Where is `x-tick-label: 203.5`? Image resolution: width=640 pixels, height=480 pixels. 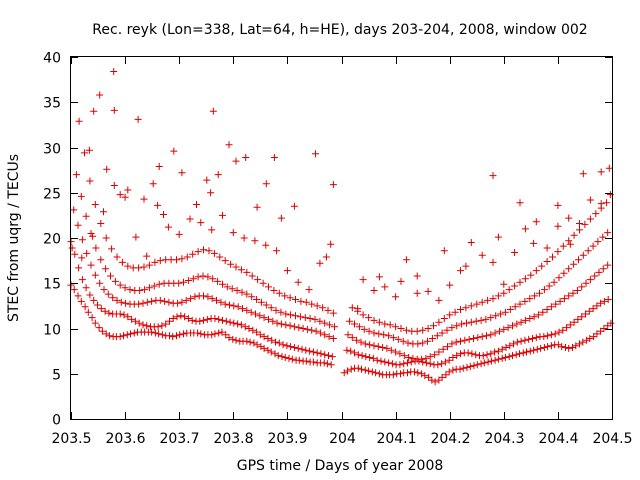
x-tick-label: 203.5 is located at coordinates (71, 439).